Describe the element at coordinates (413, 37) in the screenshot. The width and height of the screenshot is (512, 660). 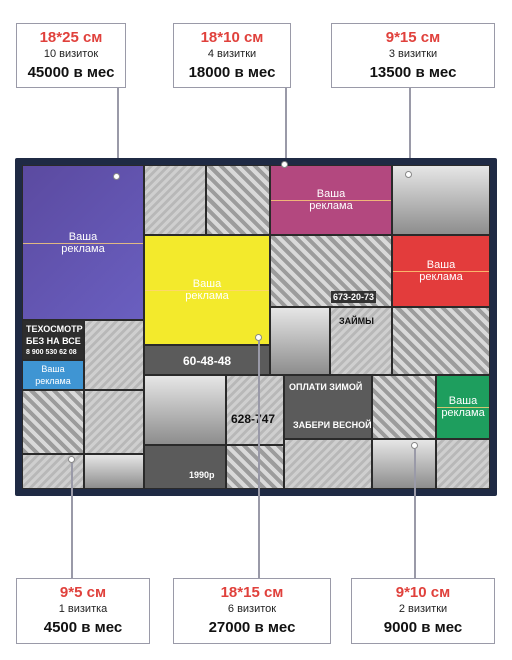
I see `card-size: 9*15 см` at that location.